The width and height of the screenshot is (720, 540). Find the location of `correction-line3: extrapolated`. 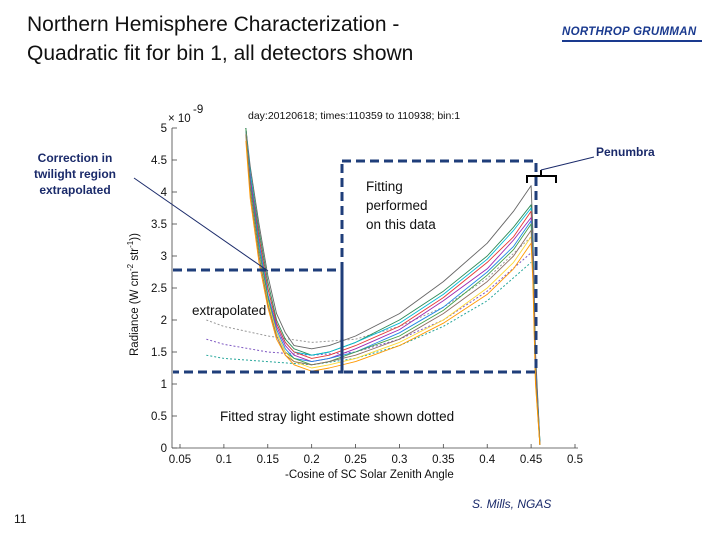

correction-line3: extrapolated is located at coordinates (74, 190).